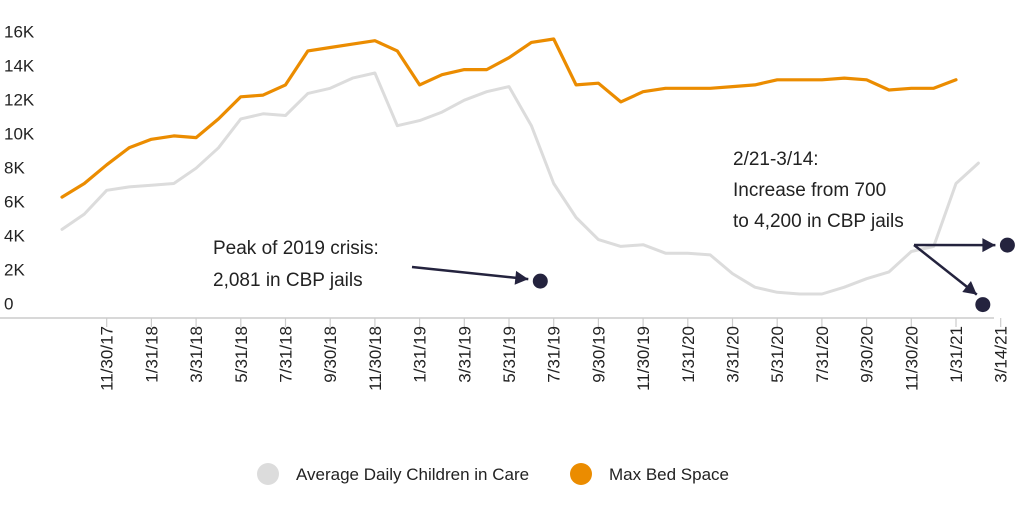 The width and height of the screenshot is (1024, 512). I want to click on x-tick-label: 3/31/20, so click(733, 354).